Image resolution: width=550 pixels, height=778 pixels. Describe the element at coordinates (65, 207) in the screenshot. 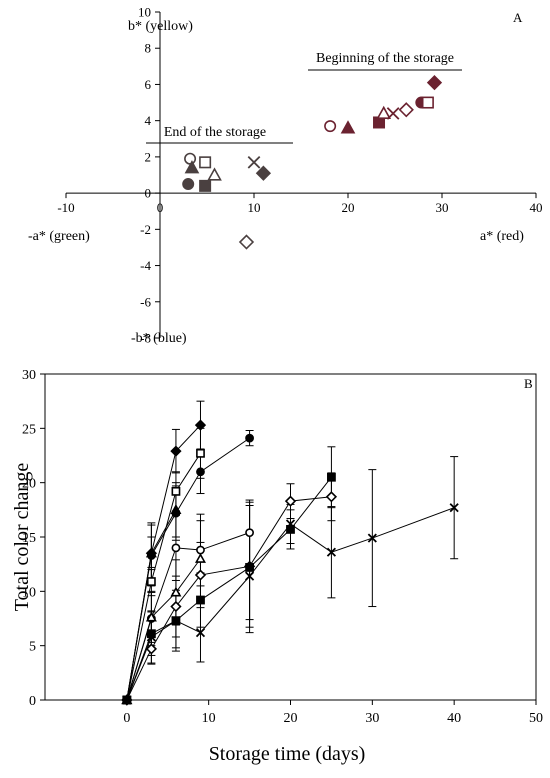

I see `x-tick-label: -10` at that location.